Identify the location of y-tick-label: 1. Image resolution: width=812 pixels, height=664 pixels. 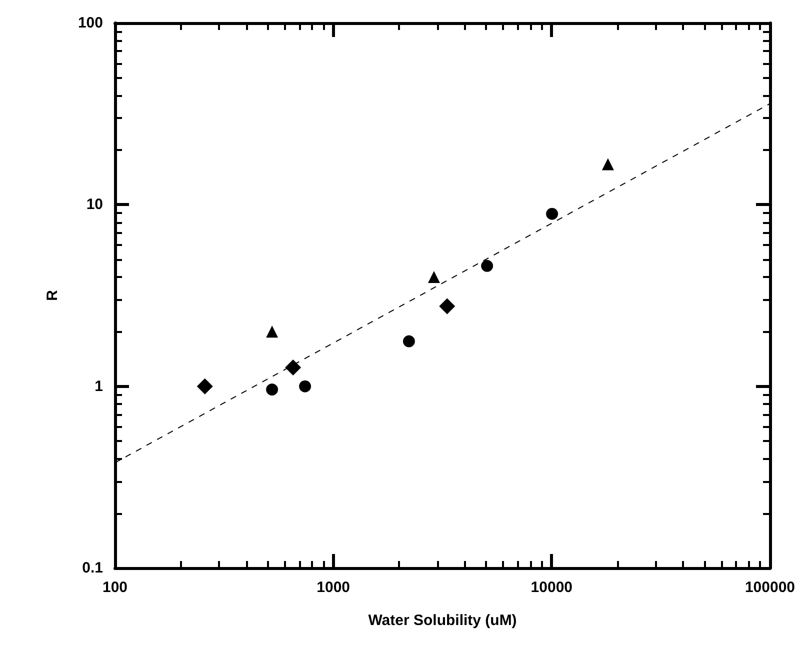
(98, 386).